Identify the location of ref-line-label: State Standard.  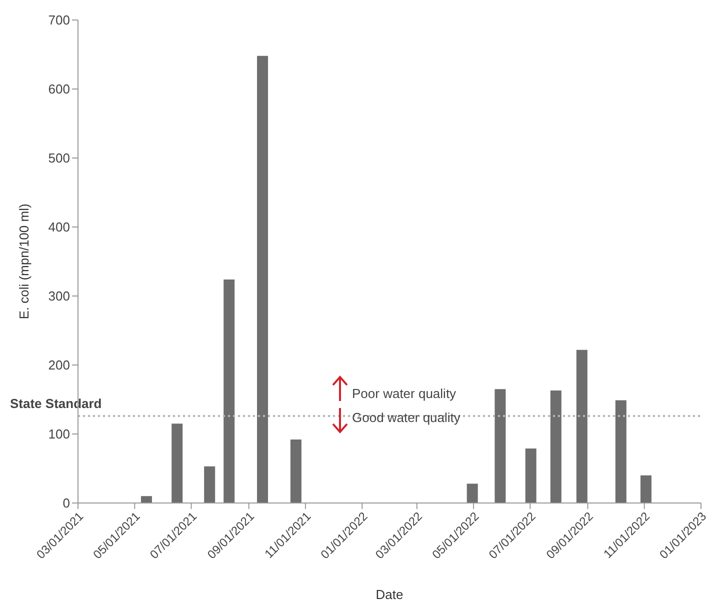
(56, 404).